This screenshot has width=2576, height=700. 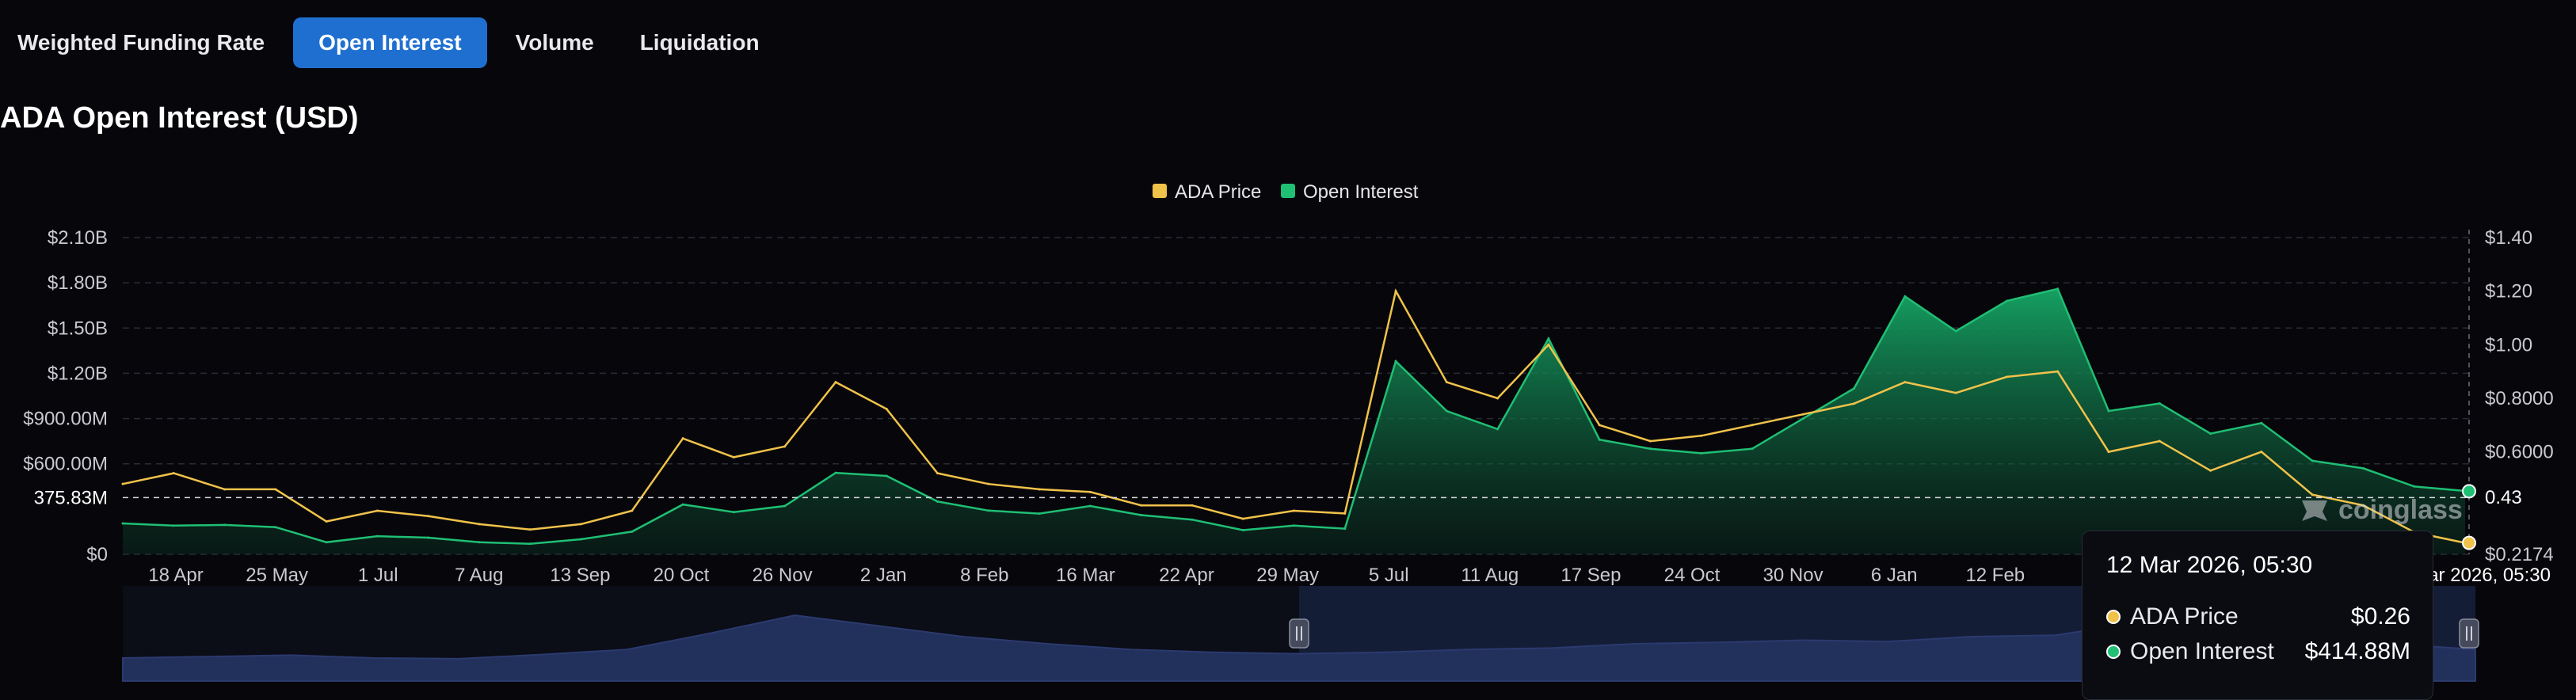 I want to click on y-right-tick-label: $1.40, so click(x=2508, y=238).